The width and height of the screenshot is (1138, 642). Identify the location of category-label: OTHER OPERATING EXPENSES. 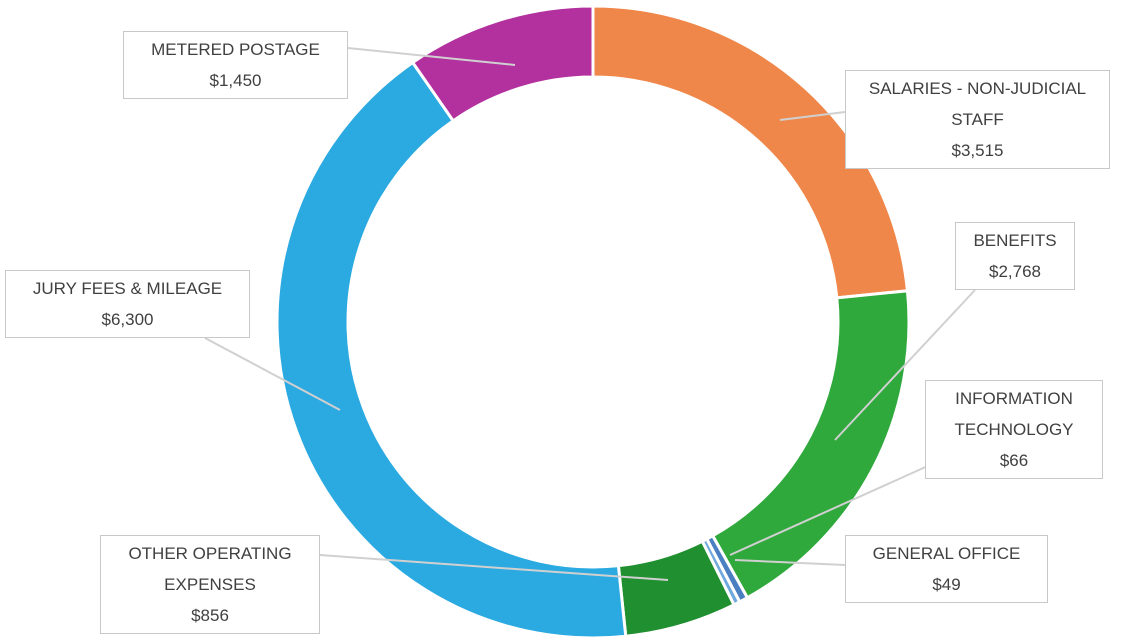
(210, 569).